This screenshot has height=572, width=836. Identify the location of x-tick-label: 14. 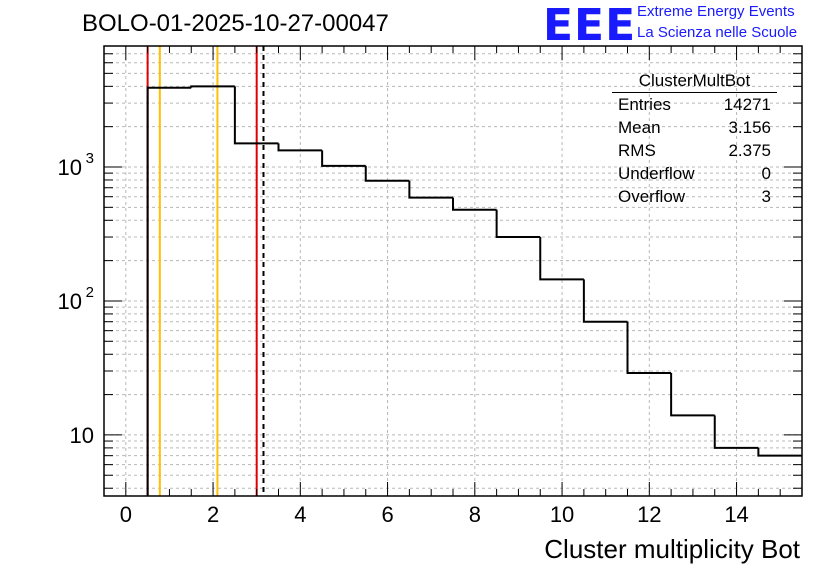
(736, 514).